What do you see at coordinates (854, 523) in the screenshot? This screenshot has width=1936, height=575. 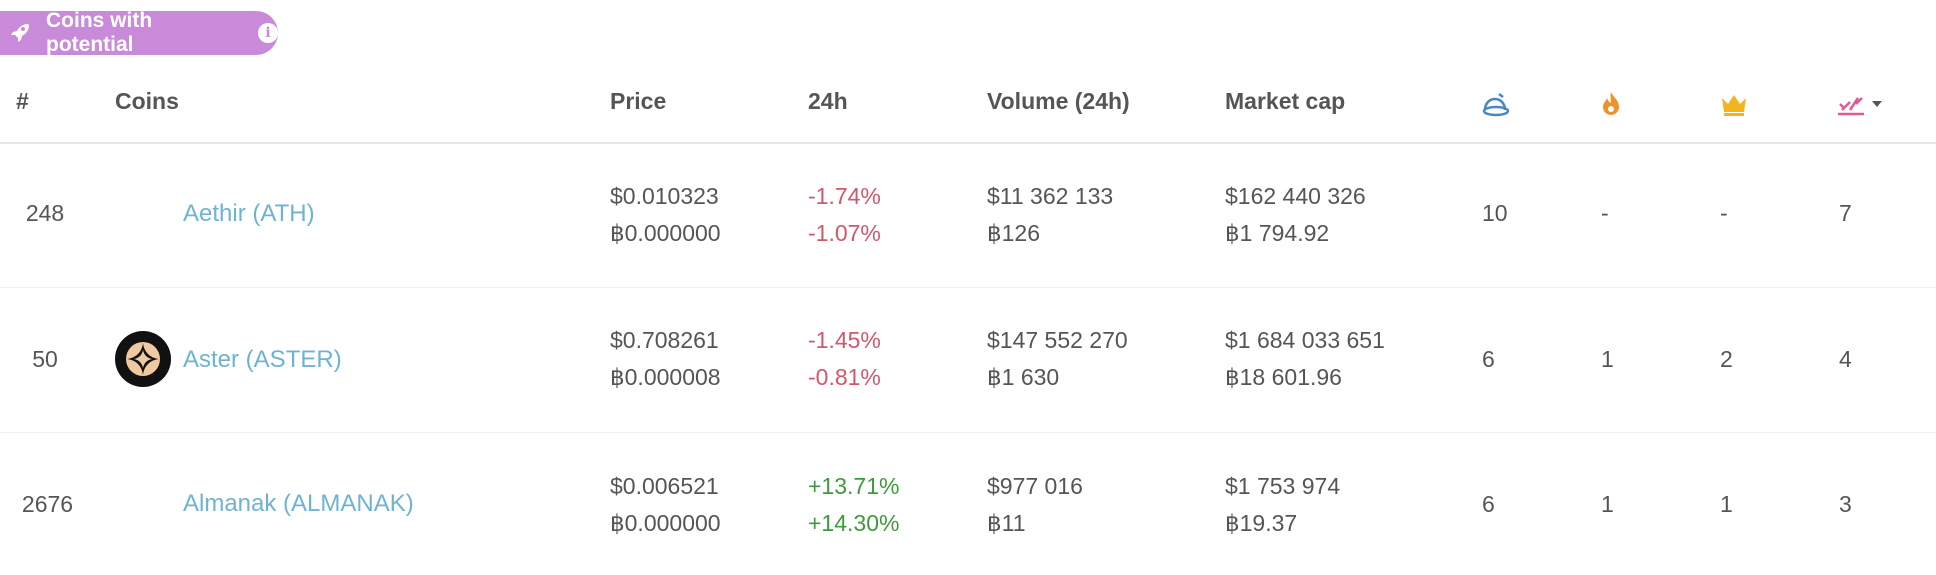 I see `change-btc: +14.30%` at bounding box center [854, 523].